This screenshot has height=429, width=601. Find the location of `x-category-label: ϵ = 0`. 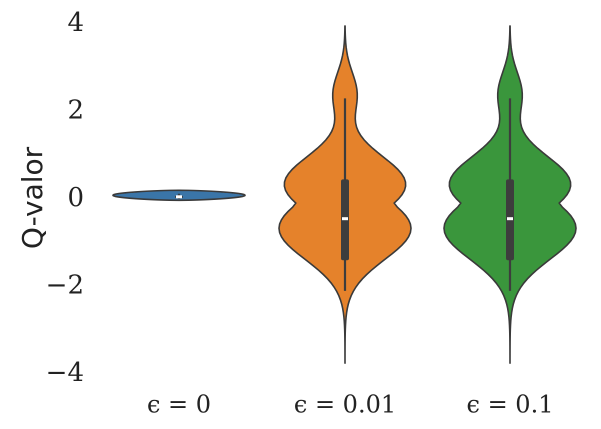

x-category-label: ϵ = 0 is located at coordinates (179, 405).